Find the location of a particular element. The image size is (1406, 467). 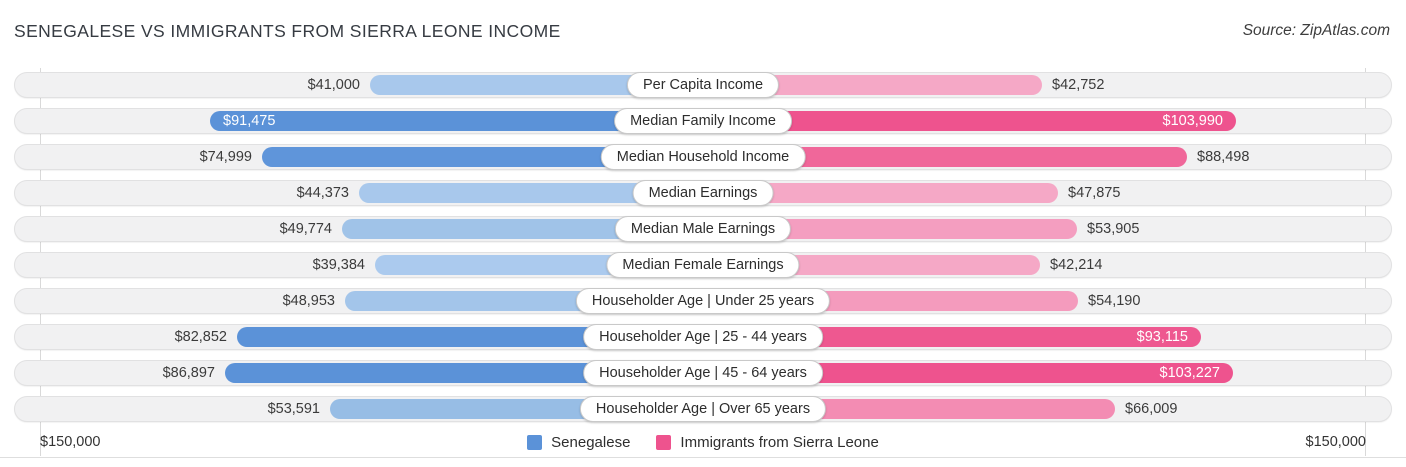

category-label-pill: Median Household Income is located at coordinates (703, 157).